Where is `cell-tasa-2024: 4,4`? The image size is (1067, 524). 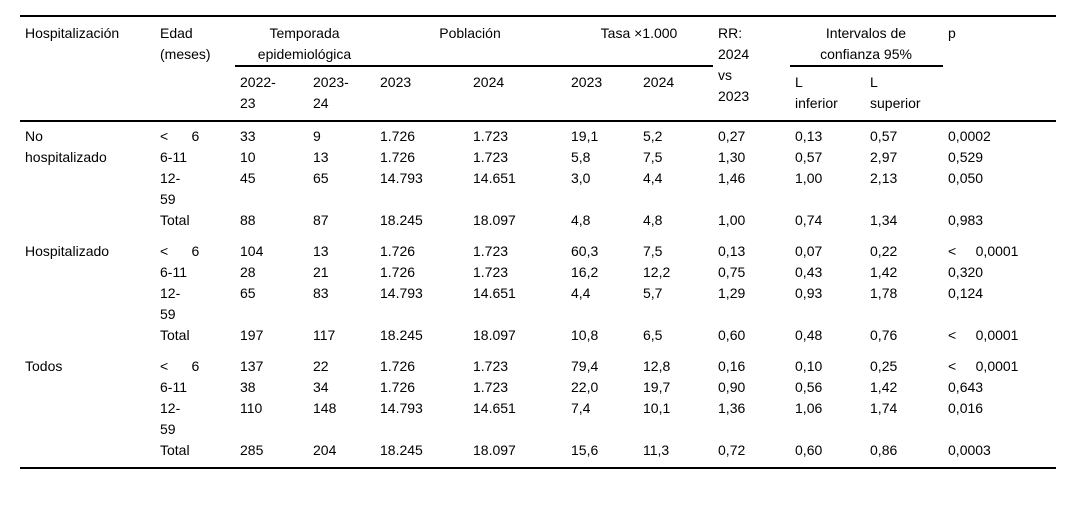 cell-tasa-2024: 4,4 is located at coordinates (653, 178).